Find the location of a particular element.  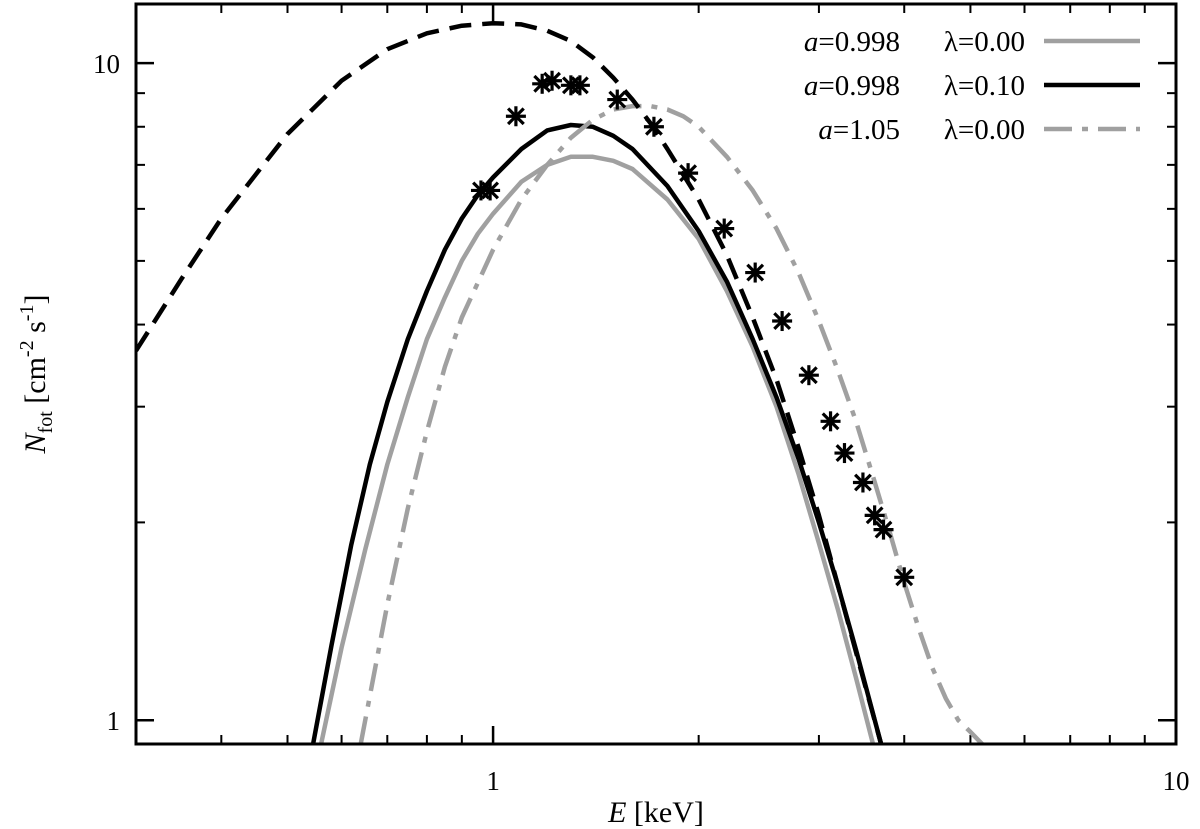

y-axis-label: Nfot [cm-2 s-1] is located at coordinates (36, 375).